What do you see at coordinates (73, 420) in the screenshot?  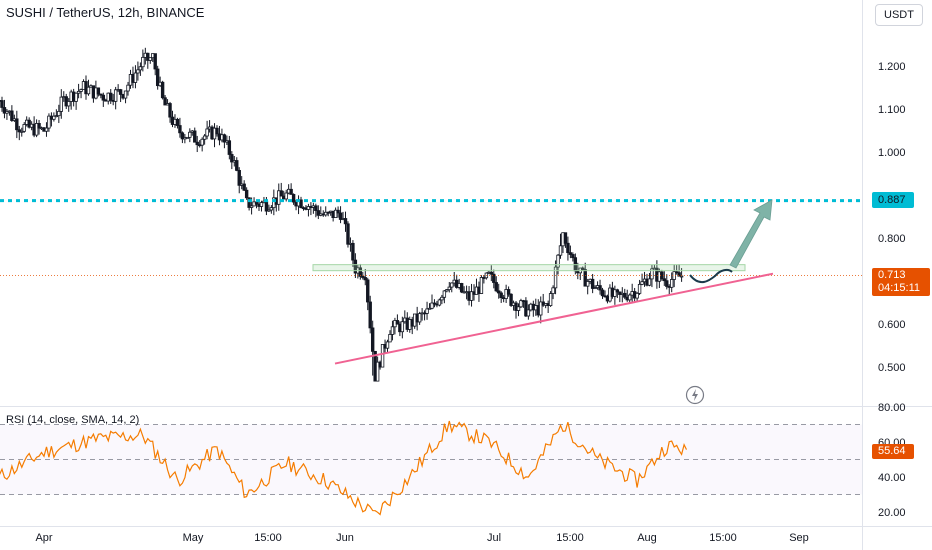 I see `rsi-legend: RSI (14, close, SMA, 14, 2)` at bounding box center [73, 420].